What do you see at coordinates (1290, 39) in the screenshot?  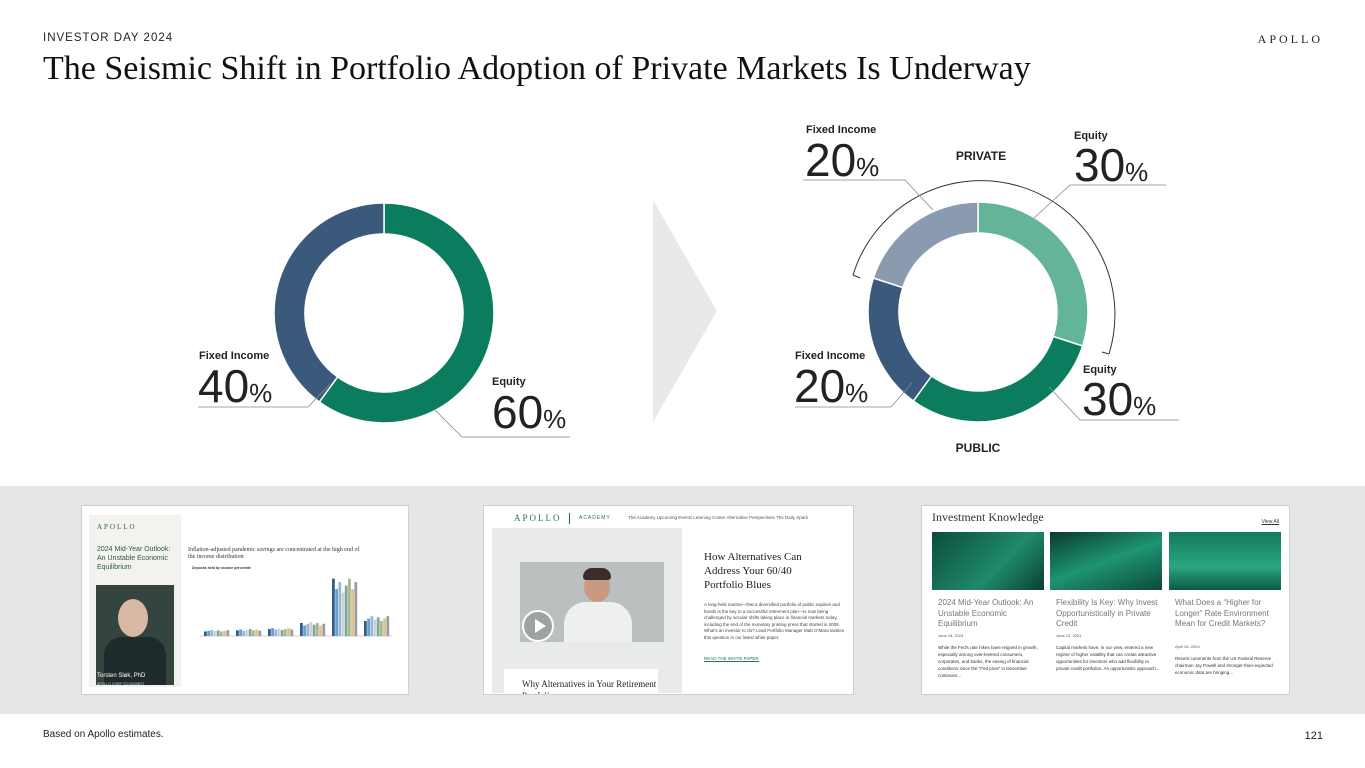 I see `apollo-logo: APOLLO` at bounding box center [1290, 39].